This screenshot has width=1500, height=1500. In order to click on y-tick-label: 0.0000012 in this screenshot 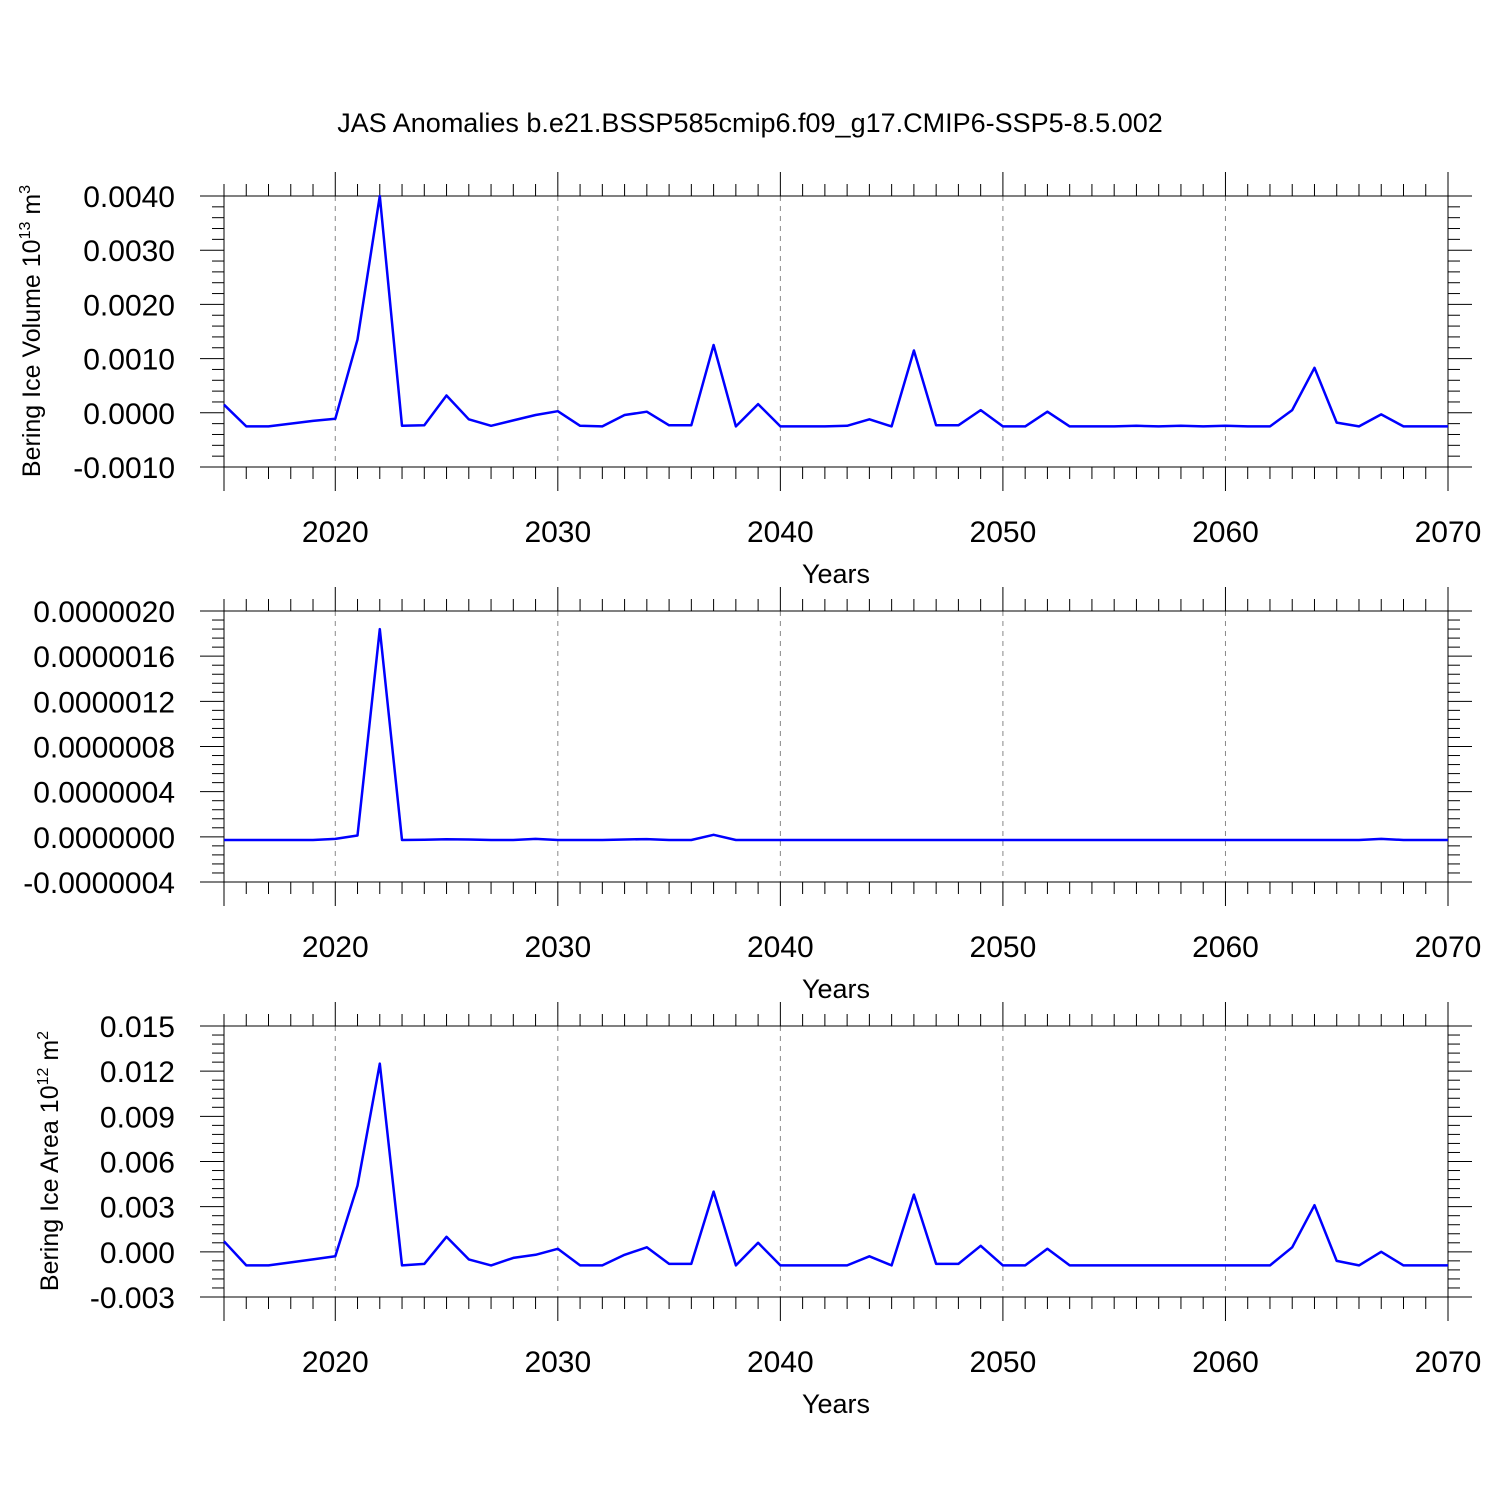, I will do `click(104, 702)`.